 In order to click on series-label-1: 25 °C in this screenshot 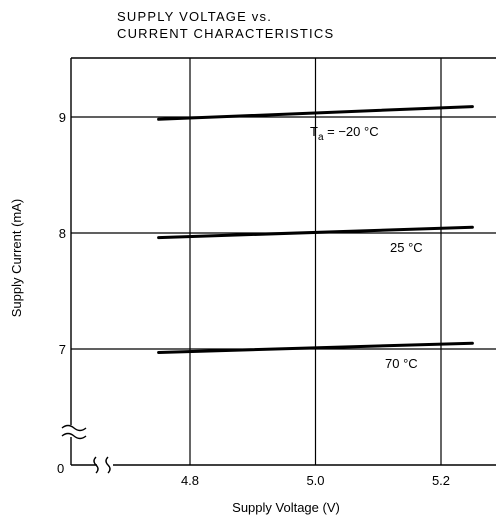, I will do `click(406, 247)`.